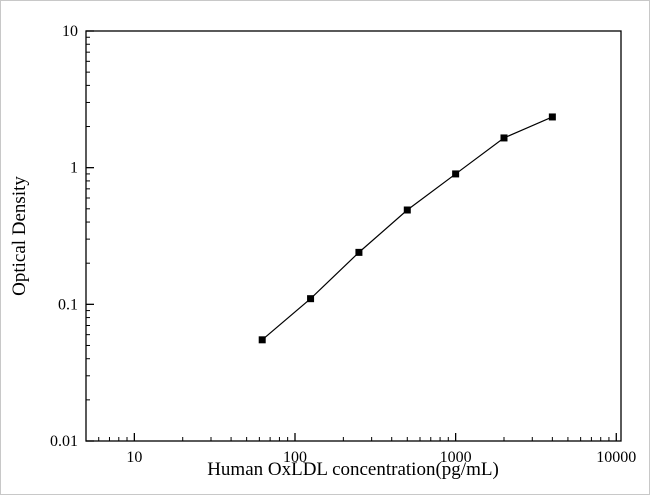 The height and width of the screenshot is (495, 650). I want to click on y-tick-label: 1, so click(74, 168).